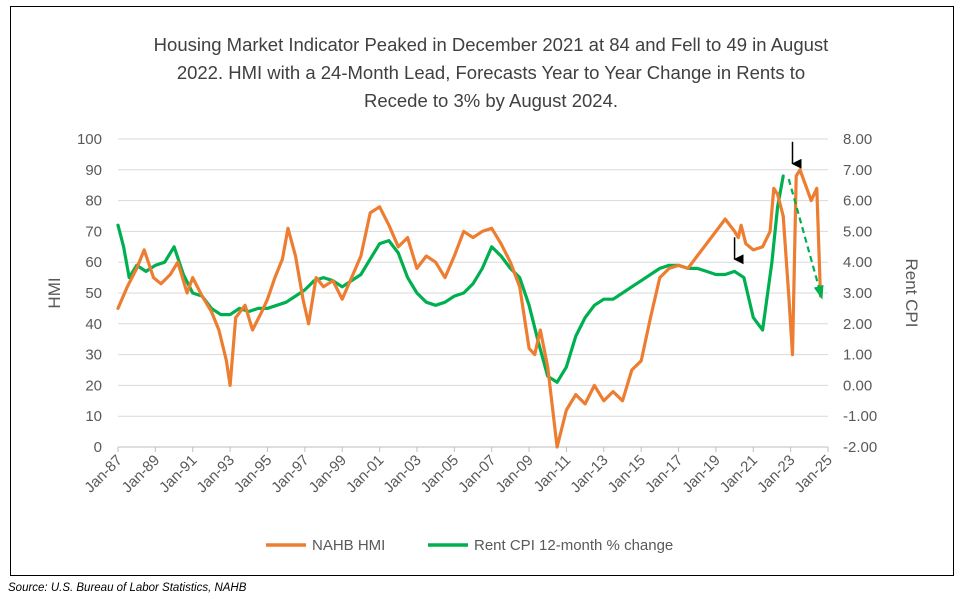 The image size is (962, 607). What do you see at coordinates (589, 474) in the screenshot?
I see `x-tick-label: Jan-13` at bounding box center [589, 474].